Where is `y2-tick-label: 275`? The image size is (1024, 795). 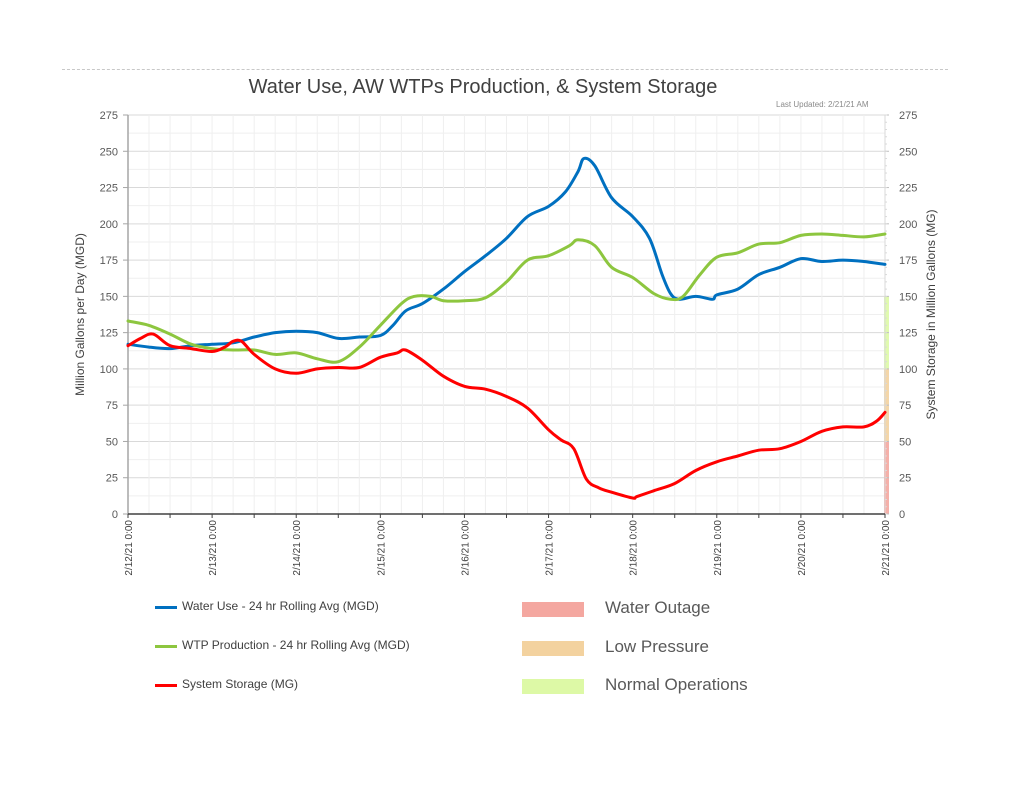
y2-tick-label: 275 is located at coordinates (908, 116).